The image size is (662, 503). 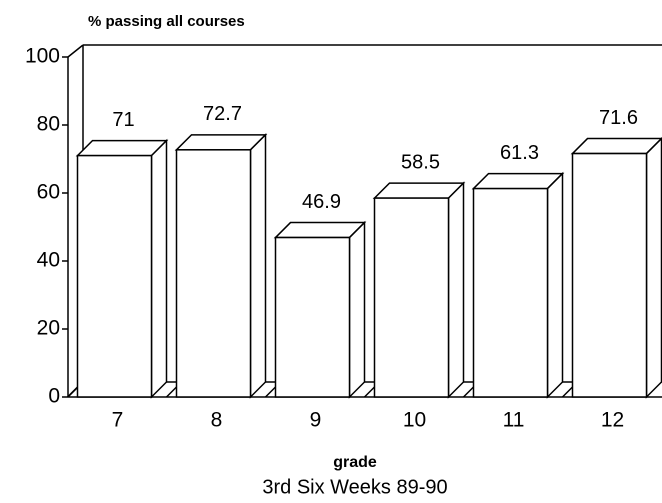 I want to click on y-tick-label: 60, so click(x=48, y=192).